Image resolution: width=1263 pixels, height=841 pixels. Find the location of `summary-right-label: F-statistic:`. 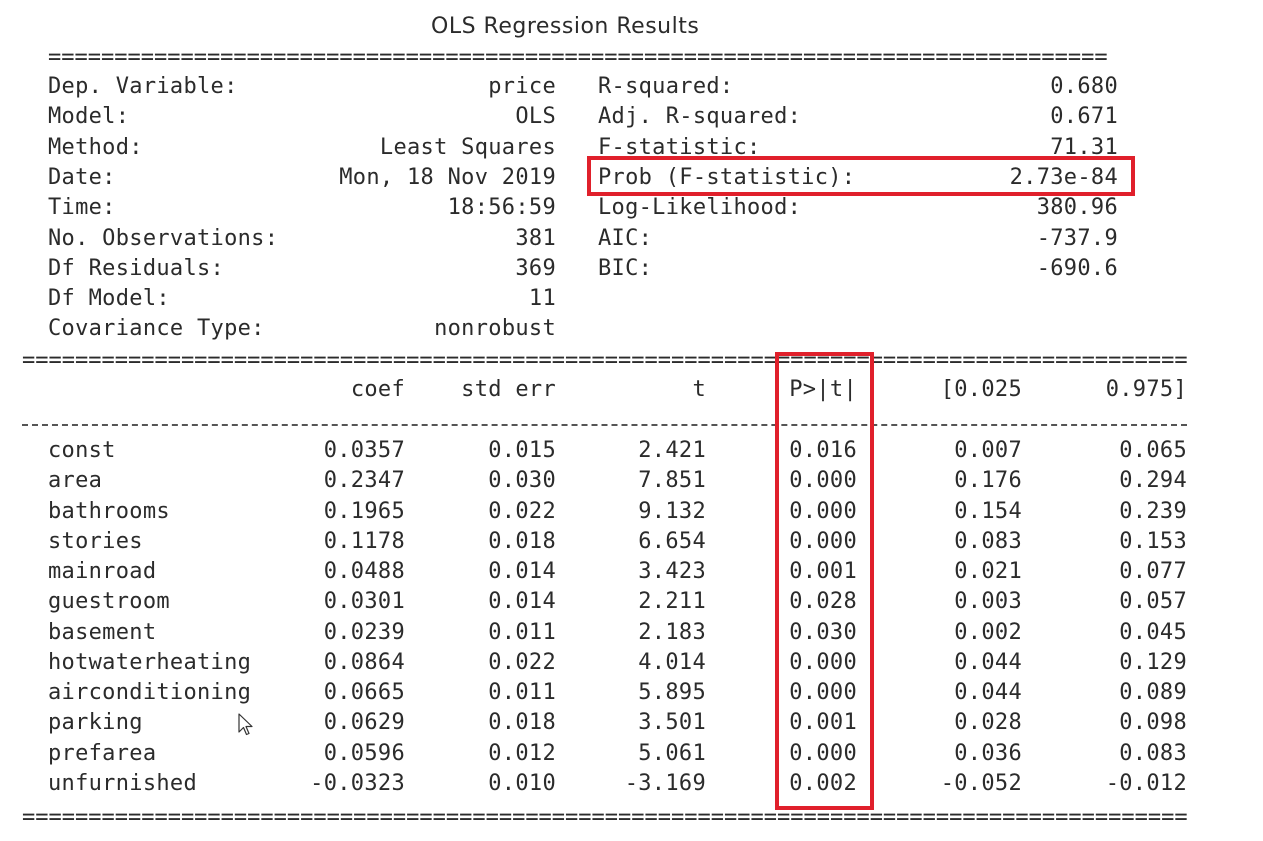

summary-right-label: F-statistic: is located at coordinates (679, 147).